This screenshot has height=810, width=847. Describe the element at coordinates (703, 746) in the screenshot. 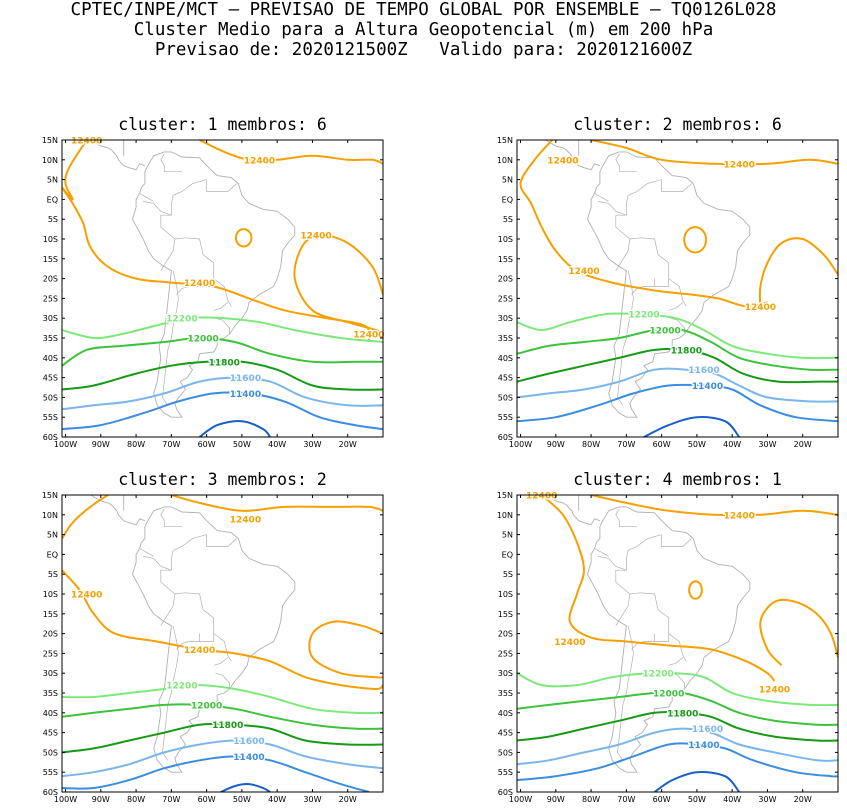

I see `contour-label: 11400` at that location.